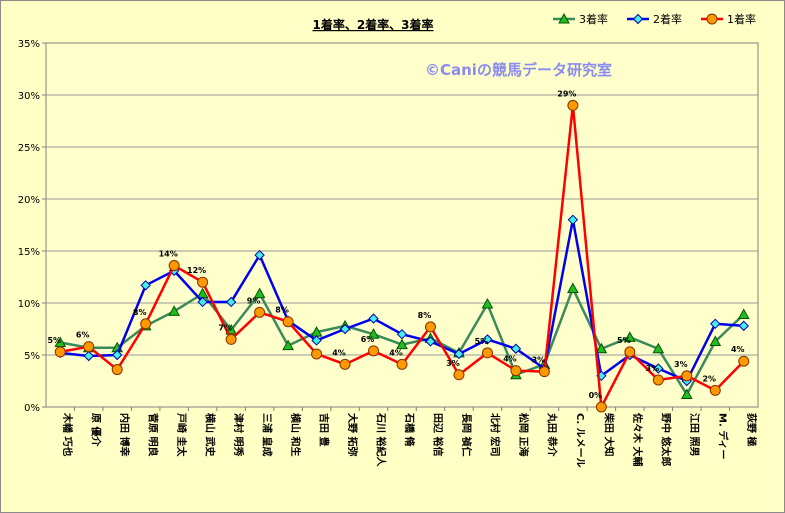 The image size is (785, 513). I want to click on category-label: 戸崎 圭太, so click(181, 435).